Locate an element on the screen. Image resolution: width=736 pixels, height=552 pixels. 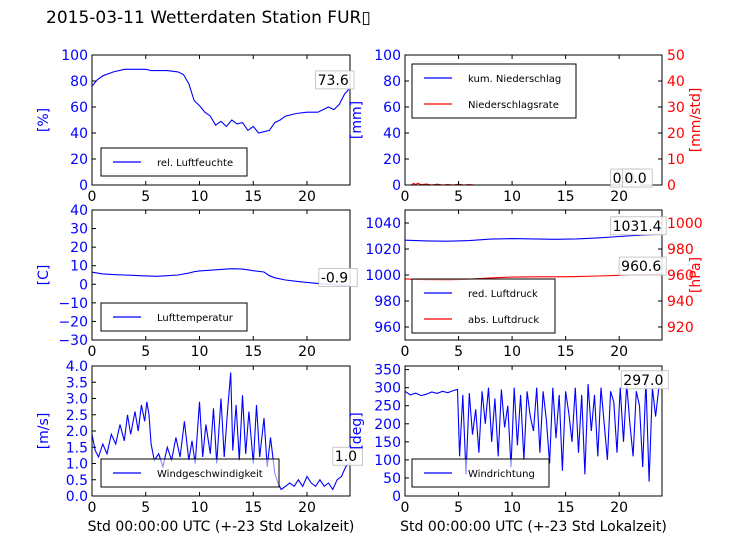
legend-label: kum. Niederschlag is located at coordinates (514, 79).